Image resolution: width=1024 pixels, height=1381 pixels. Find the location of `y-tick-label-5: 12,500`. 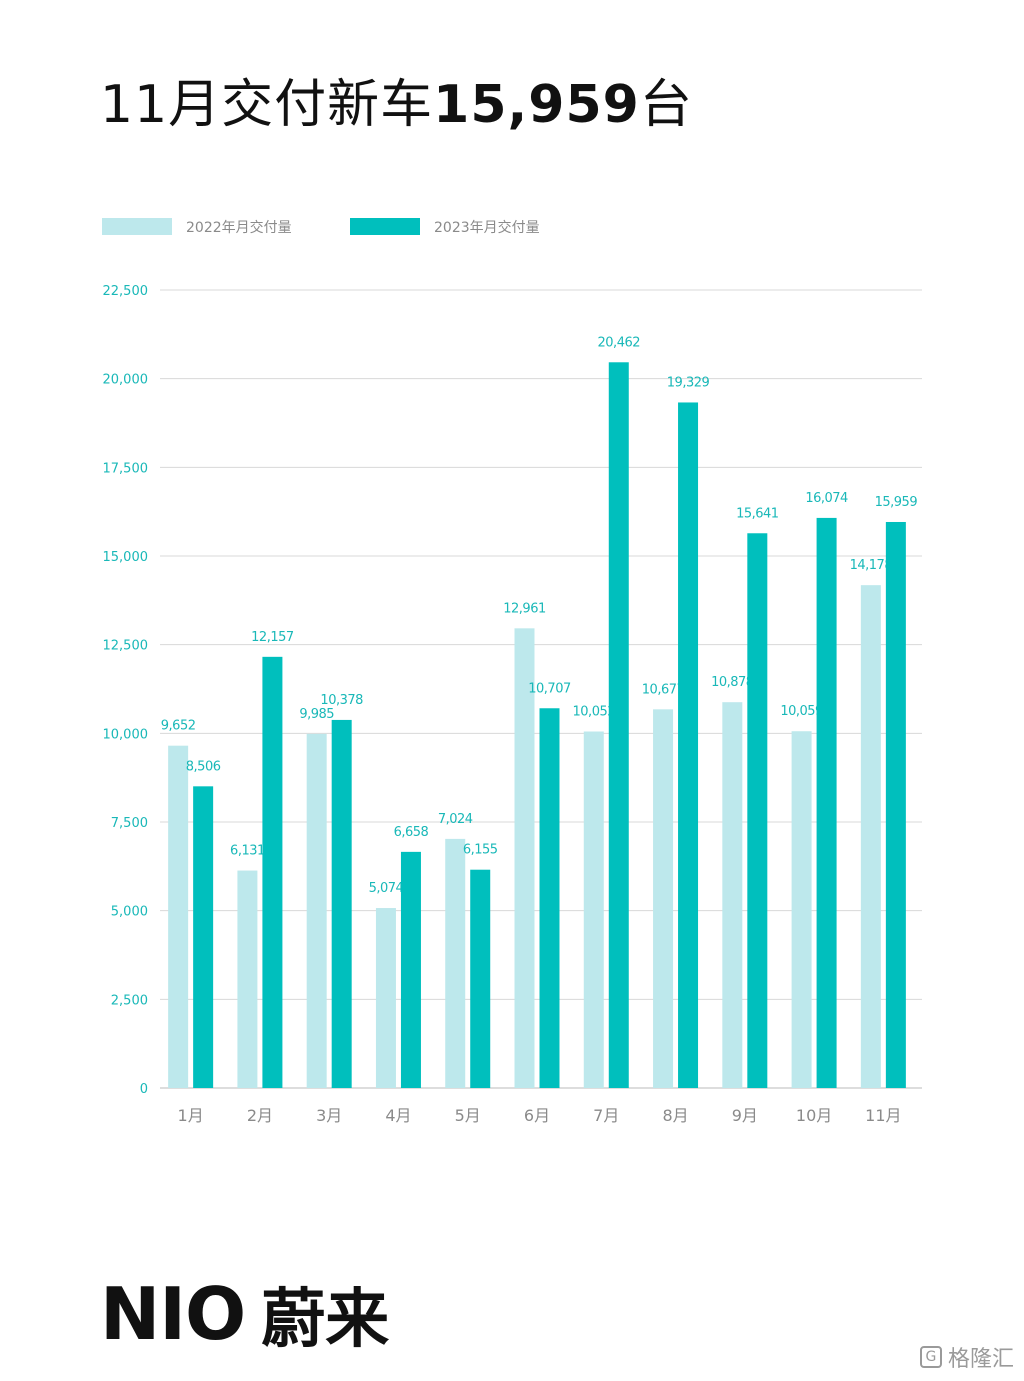

y-tick-label-5: 12,500 is located at coordinates (126, 646).